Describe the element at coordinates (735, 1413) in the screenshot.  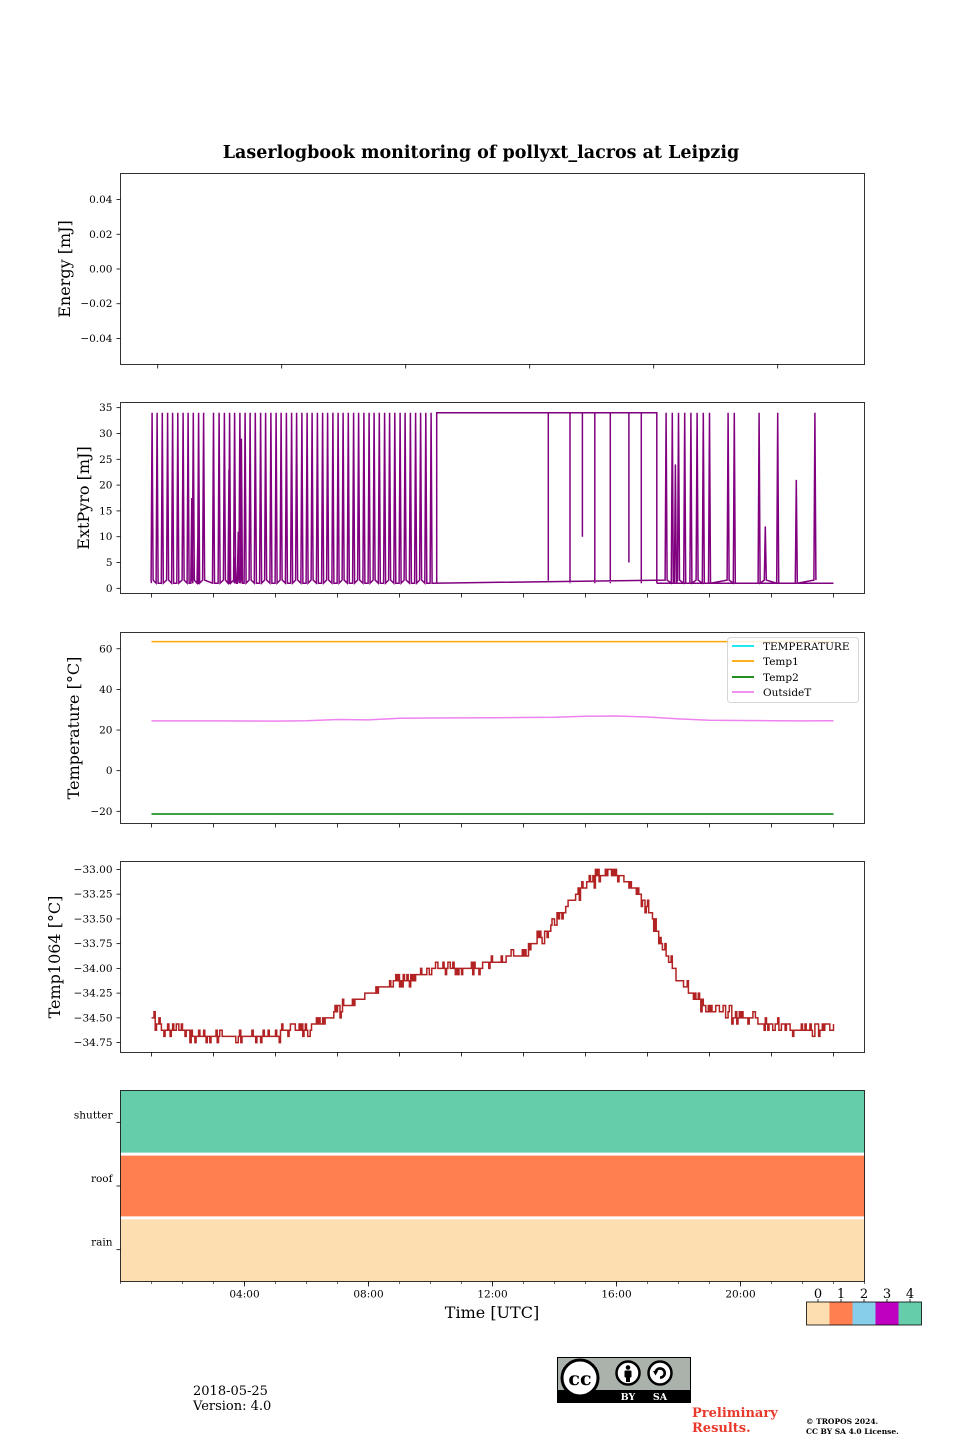
I see `preliminary-line-1: Preliminary` at that location.